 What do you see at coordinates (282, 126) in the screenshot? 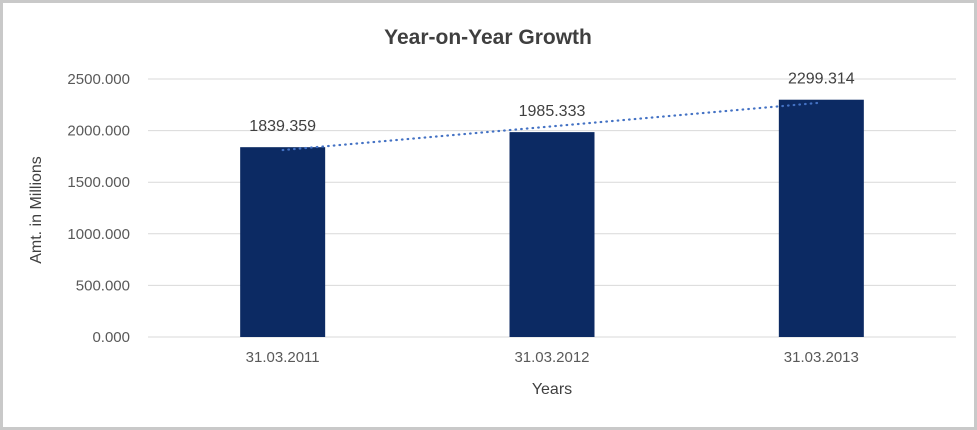
I see `data-label: 1839.359` at bounding box center [282, 126].